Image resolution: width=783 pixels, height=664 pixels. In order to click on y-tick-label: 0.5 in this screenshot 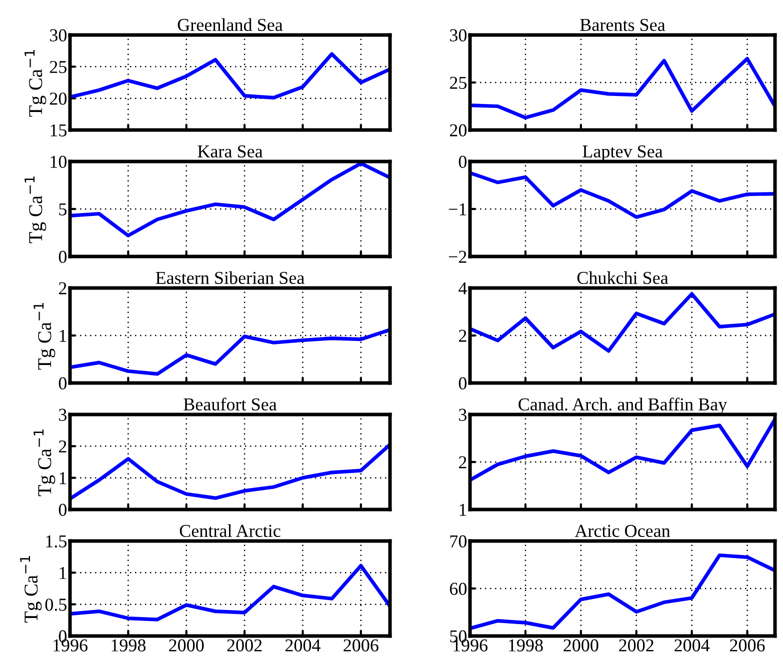, I will do `click(56, 604)`.